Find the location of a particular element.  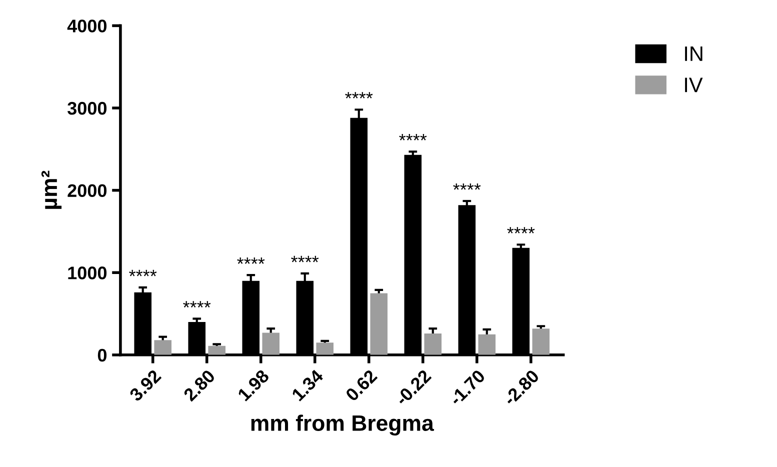

legend-label: IV is located at coordinates (694, 85).